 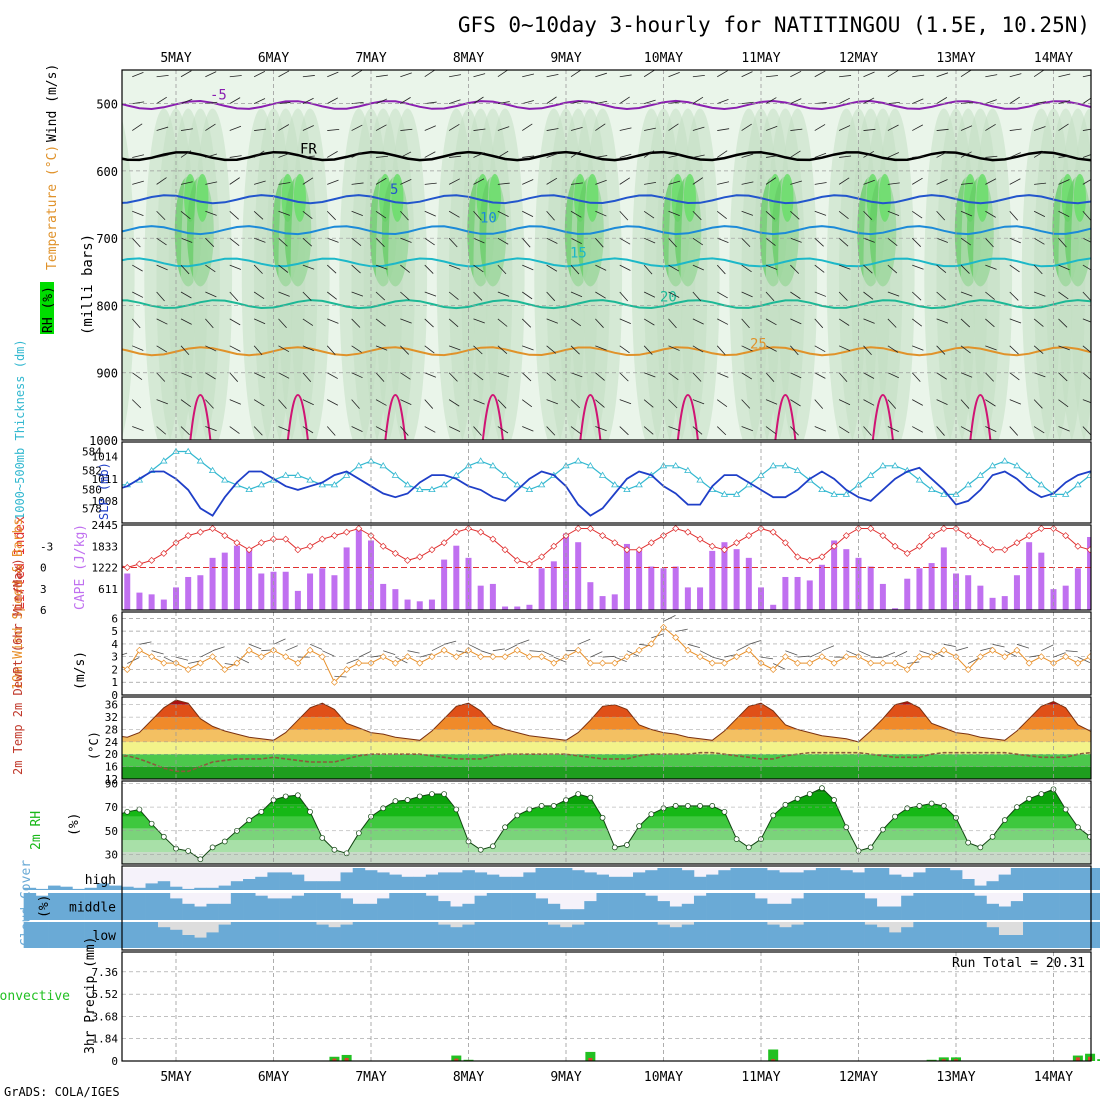 What do you see at coordinates (1077, 1059) in the screenshot?
I see `precip-conv-bar` at bounding box center [1077, 1059].